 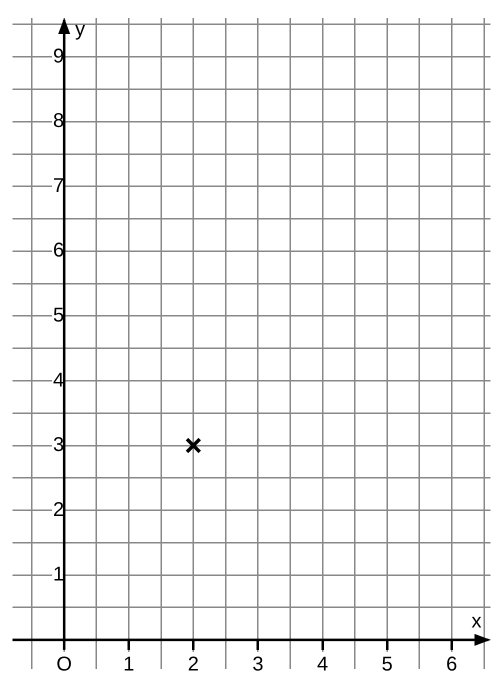 What do you see at coordinates (58, 380) in the screenshot?
I see `y-tick-label: 4` at bounding box center [58, 380].